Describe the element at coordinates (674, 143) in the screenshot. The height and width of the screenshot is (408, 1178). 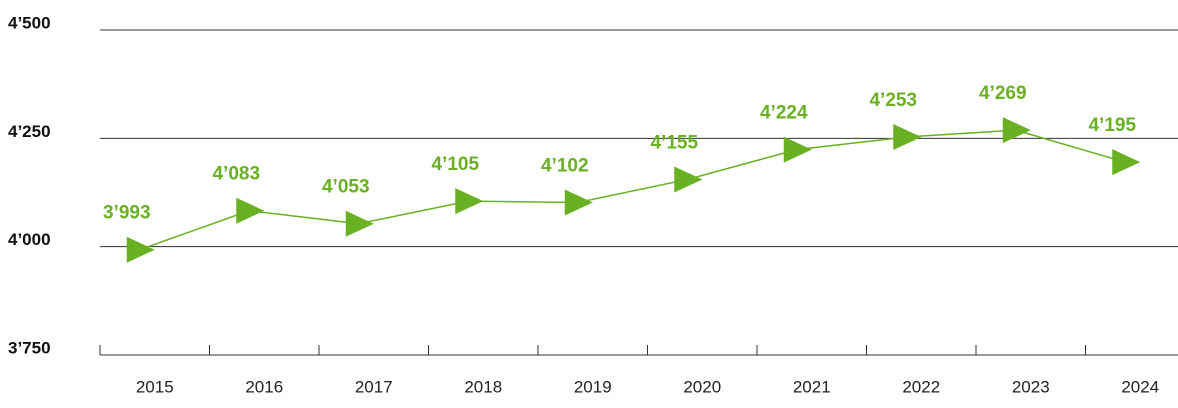
I see `value-label: 4’155` at that location.